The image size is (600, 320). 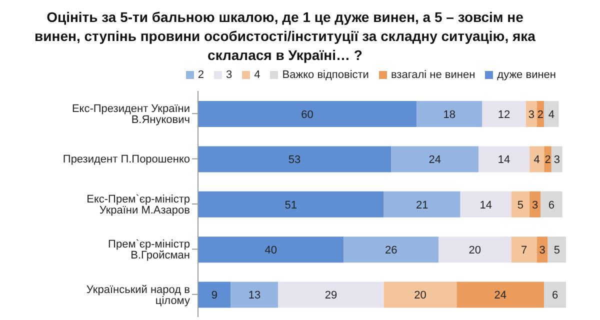 What do you see at coordinates (131, 114) in the screenshot?
I see `y-tick-label: Екс-Президент України В.Янукович` at bounding box center [131, 114].